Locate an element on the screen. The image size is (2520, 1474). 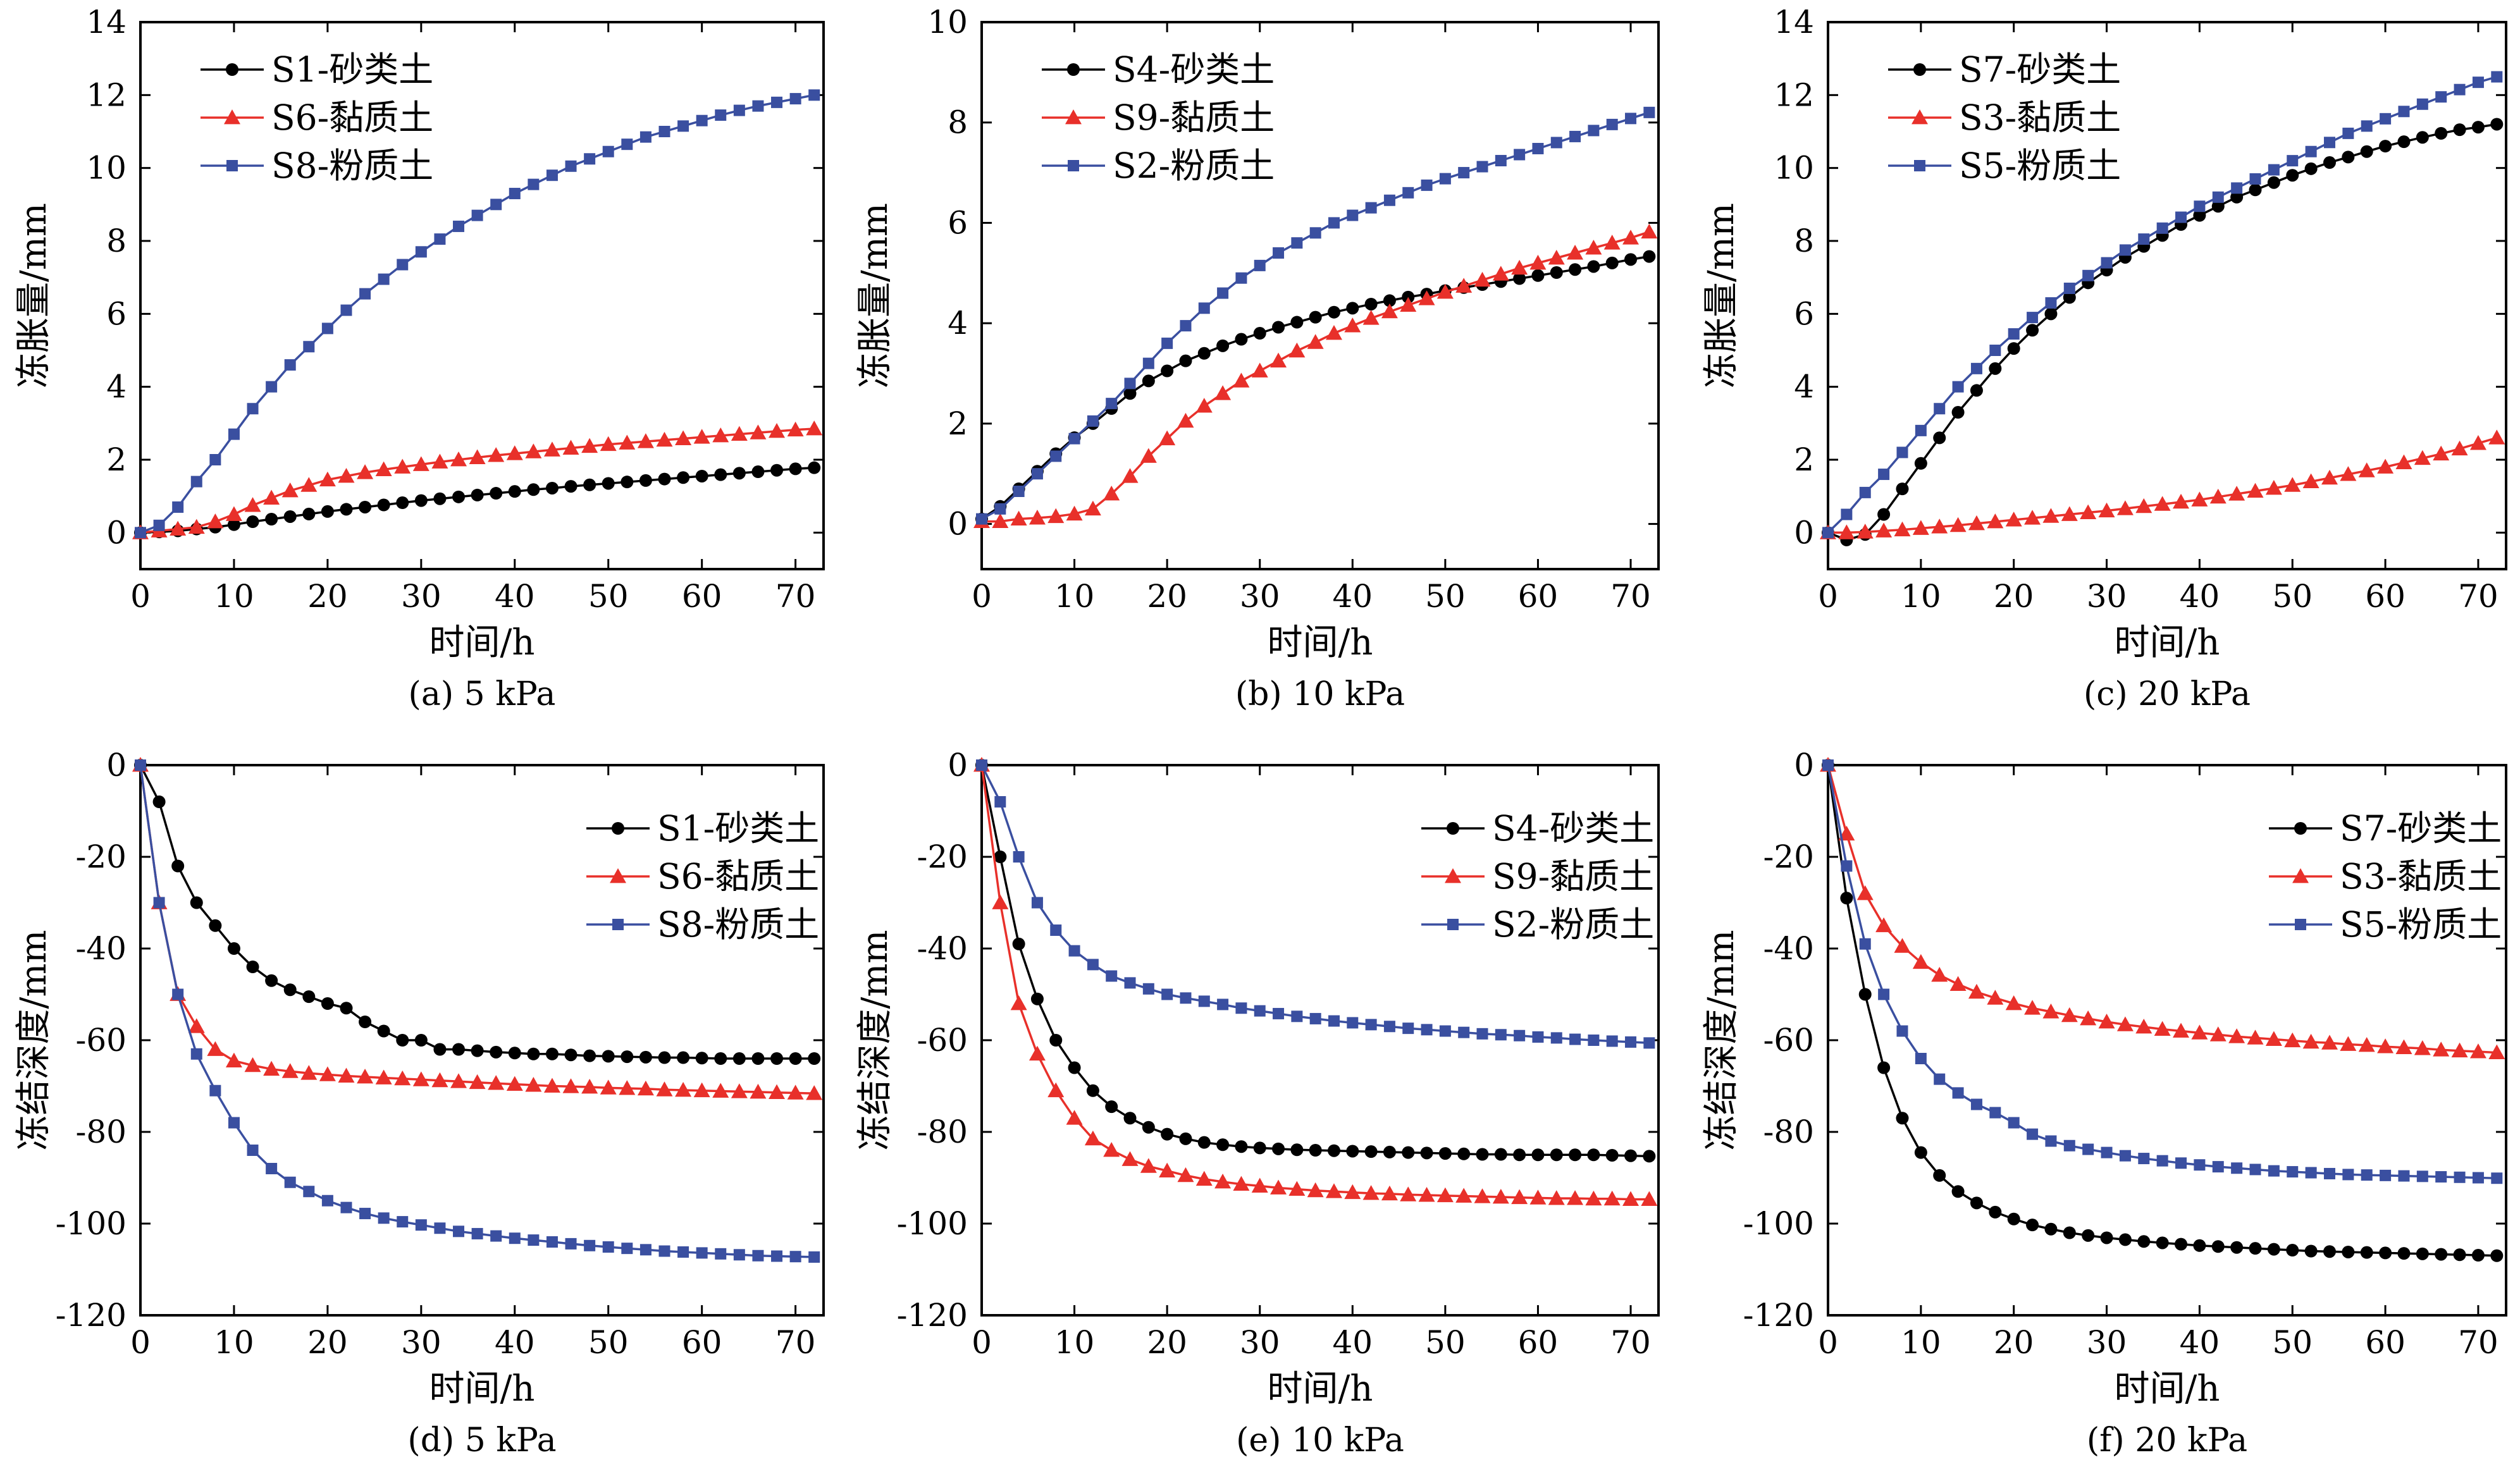
x-tick-label: 10 is located at coordinates (1074, 1342).